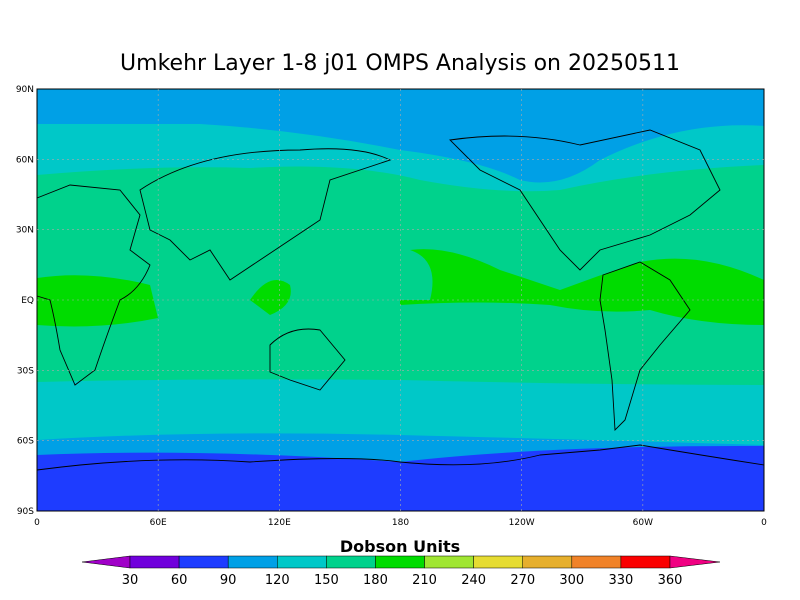 The image size is (800, 600). I want to click on lat-label: 90N, so click(25, 90).